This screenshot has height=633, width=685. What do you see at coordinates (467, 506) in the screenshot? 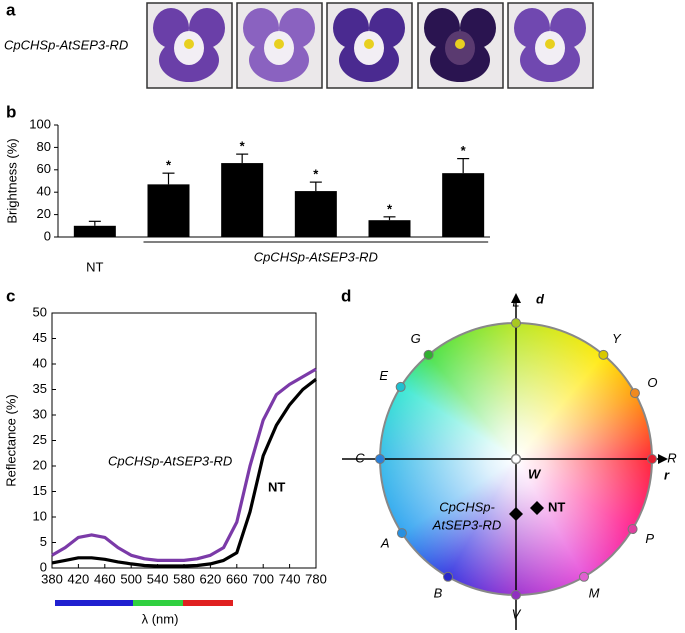
I see `point-label: CpCHSp-` at bounding box center [467, 506].